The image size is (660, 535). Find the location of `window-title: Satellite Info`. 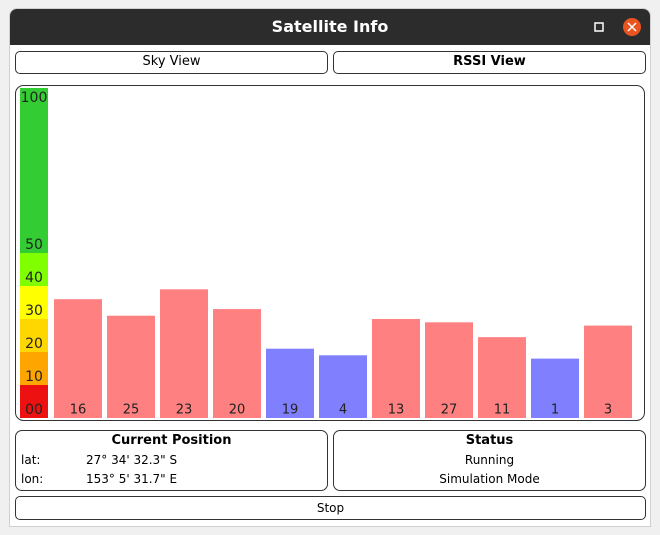

window-title: Satellite Info is located at coordinates (330, 26).